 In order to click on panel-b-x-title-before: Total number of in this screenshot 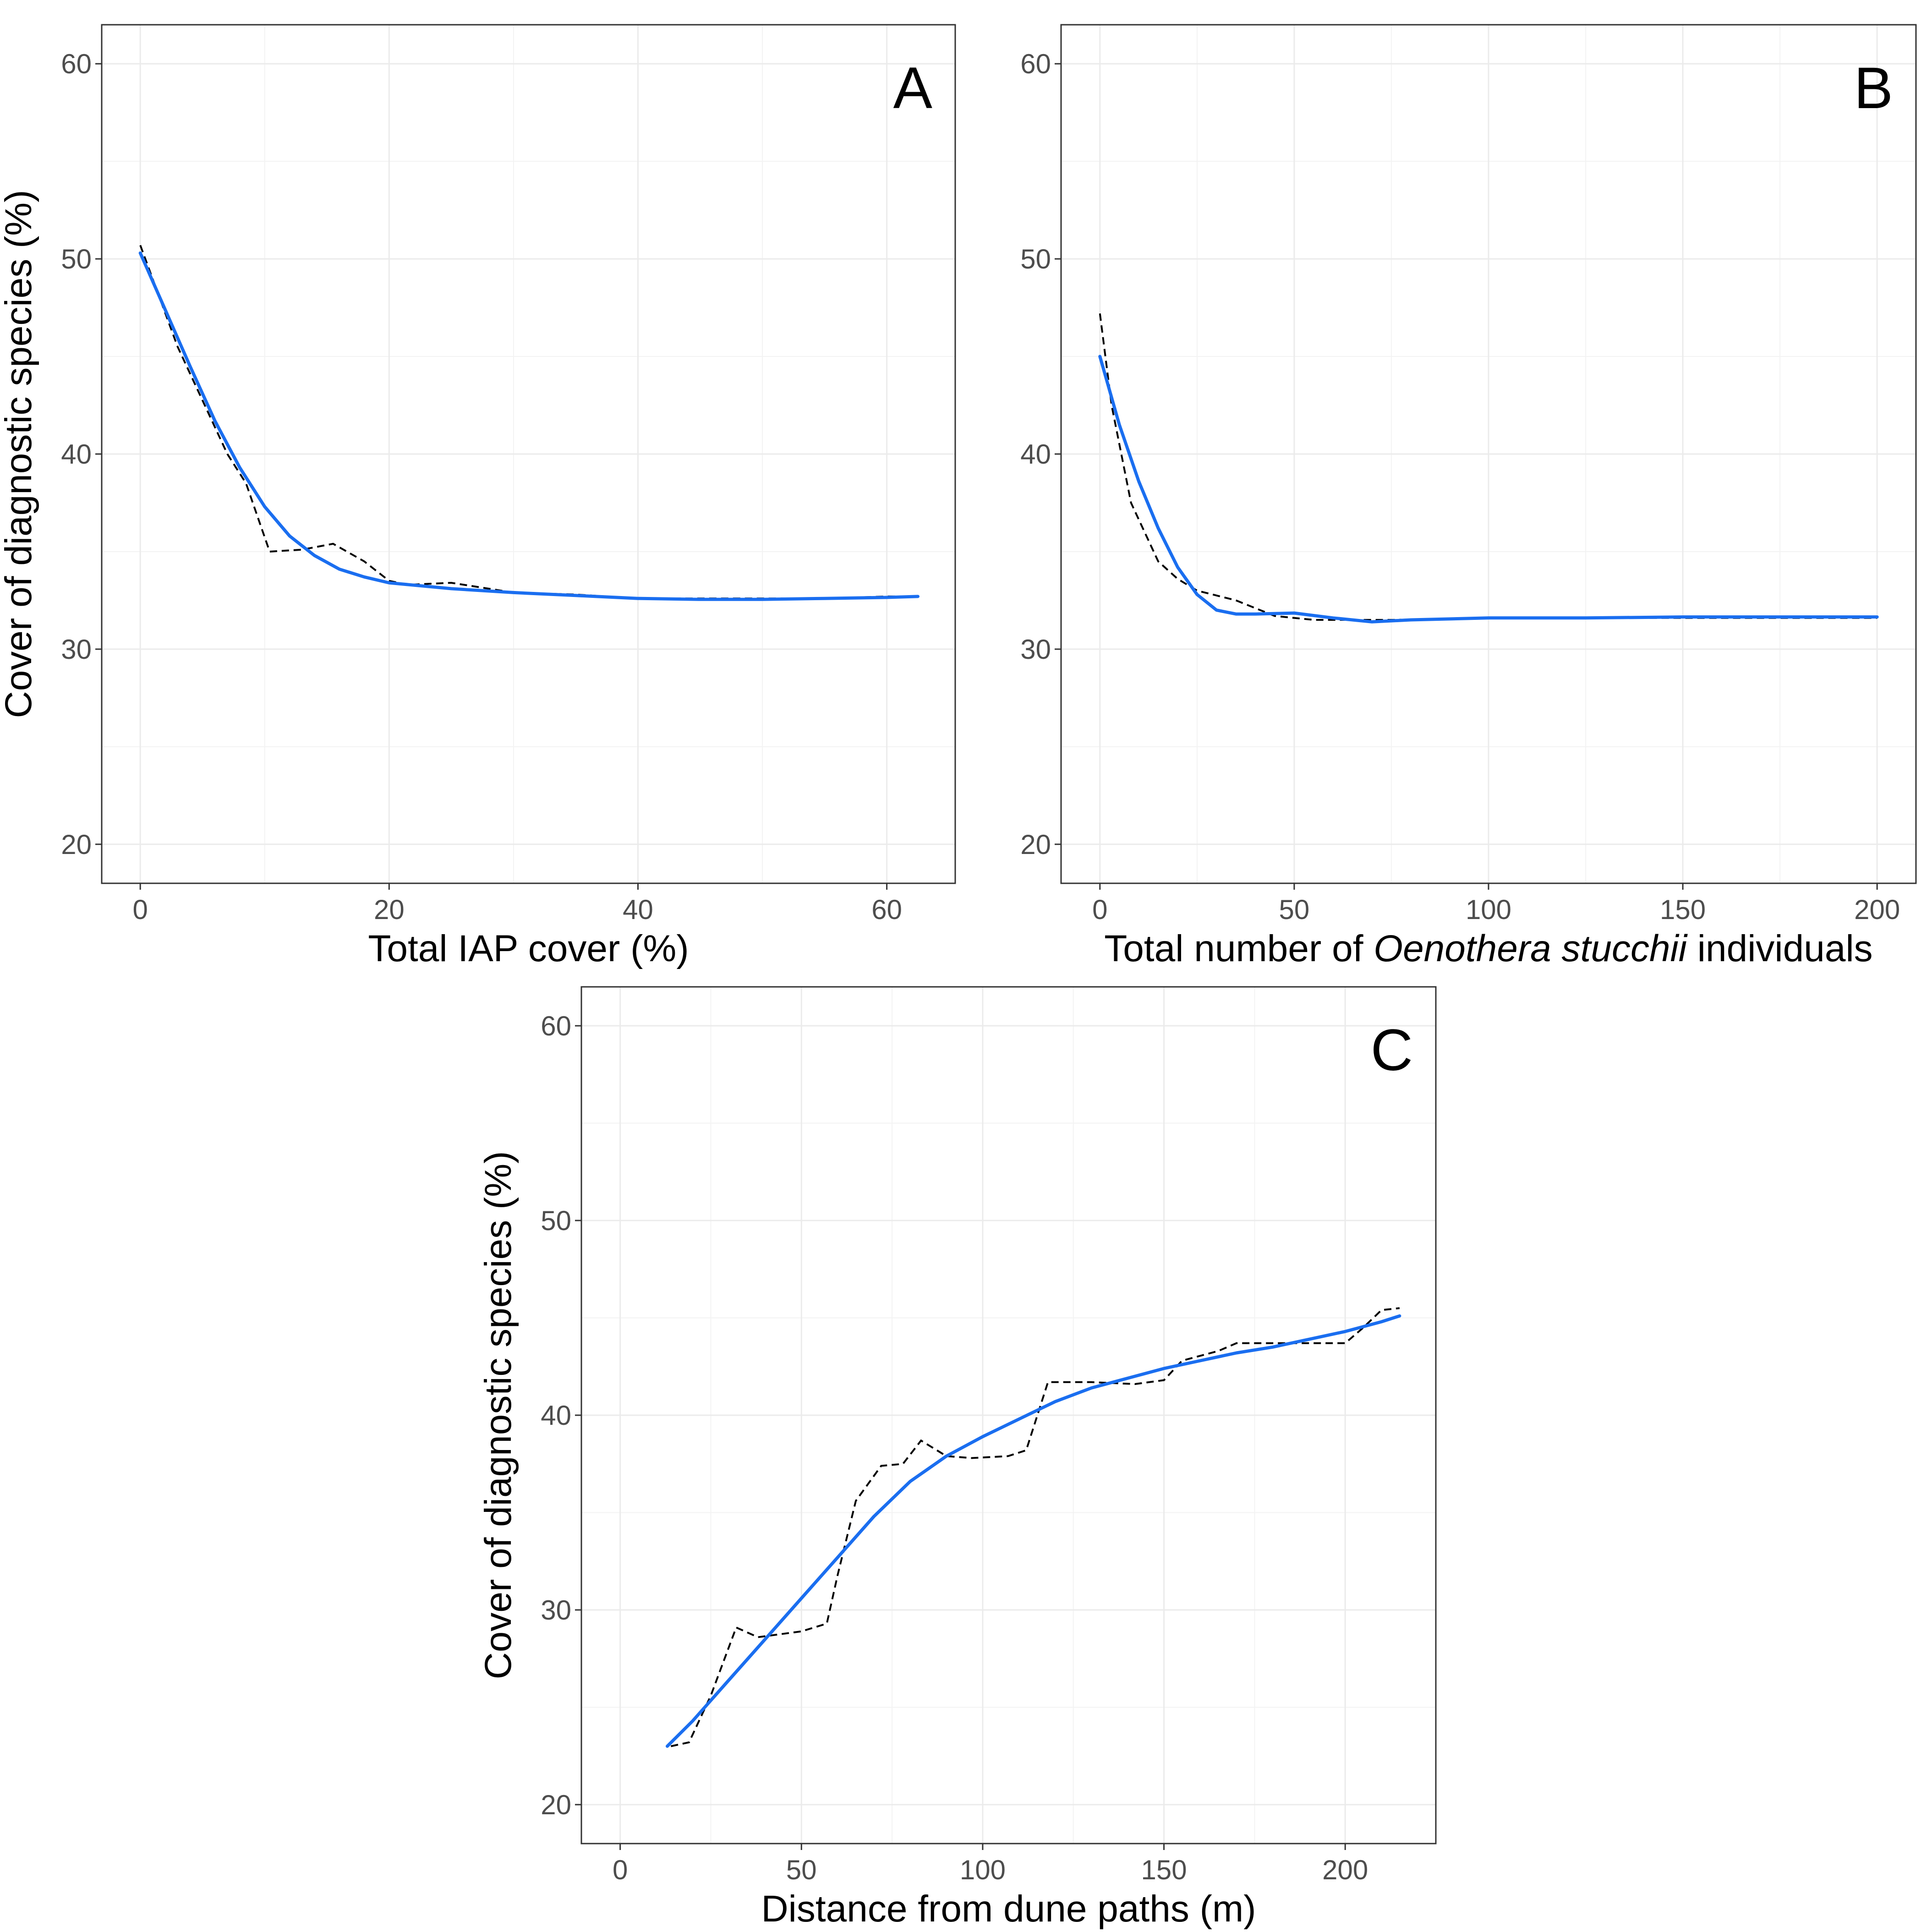, I will do `click(1239, 948)`.